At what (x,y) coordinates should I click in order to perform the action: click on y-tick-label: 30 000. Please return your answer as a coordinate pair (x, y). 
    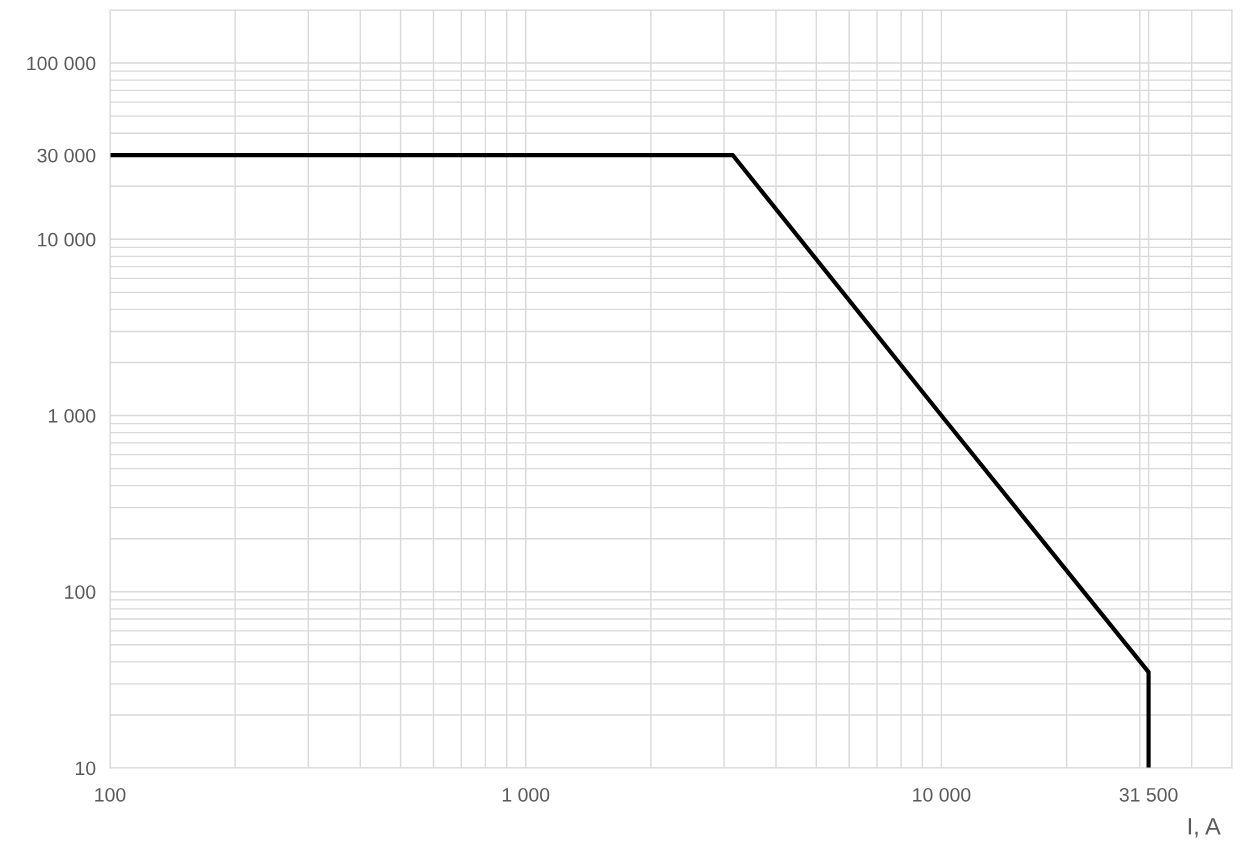
    Looking at the image, I should click on (66, 155).